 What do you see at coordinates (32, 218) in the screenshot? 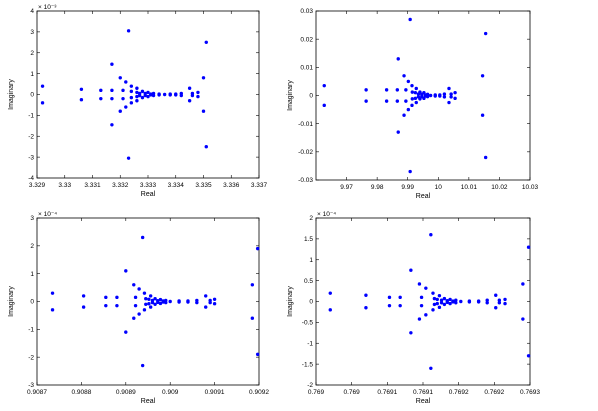
I see `y-tick-label: 3` at bounding box center [32, 218].